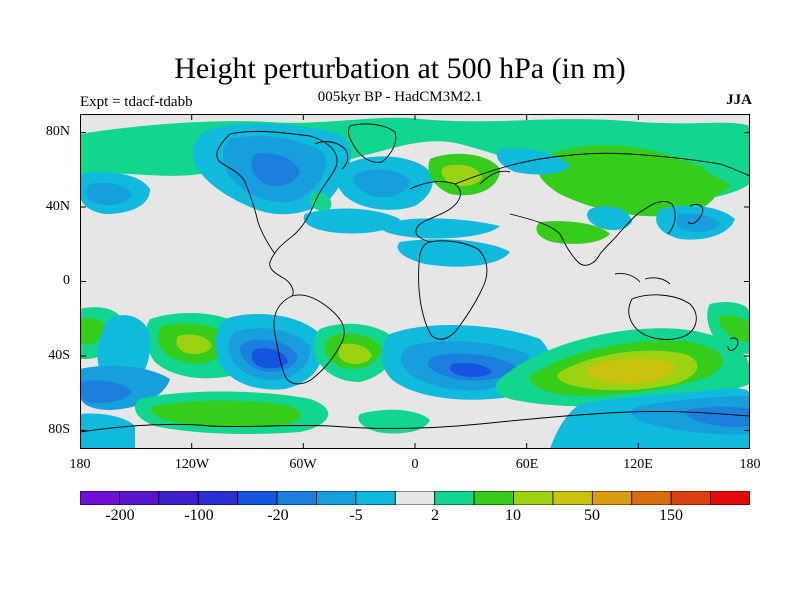 This screenshot has height=600, width=800. I want to click on season-label: JJA, so click(739, 100).